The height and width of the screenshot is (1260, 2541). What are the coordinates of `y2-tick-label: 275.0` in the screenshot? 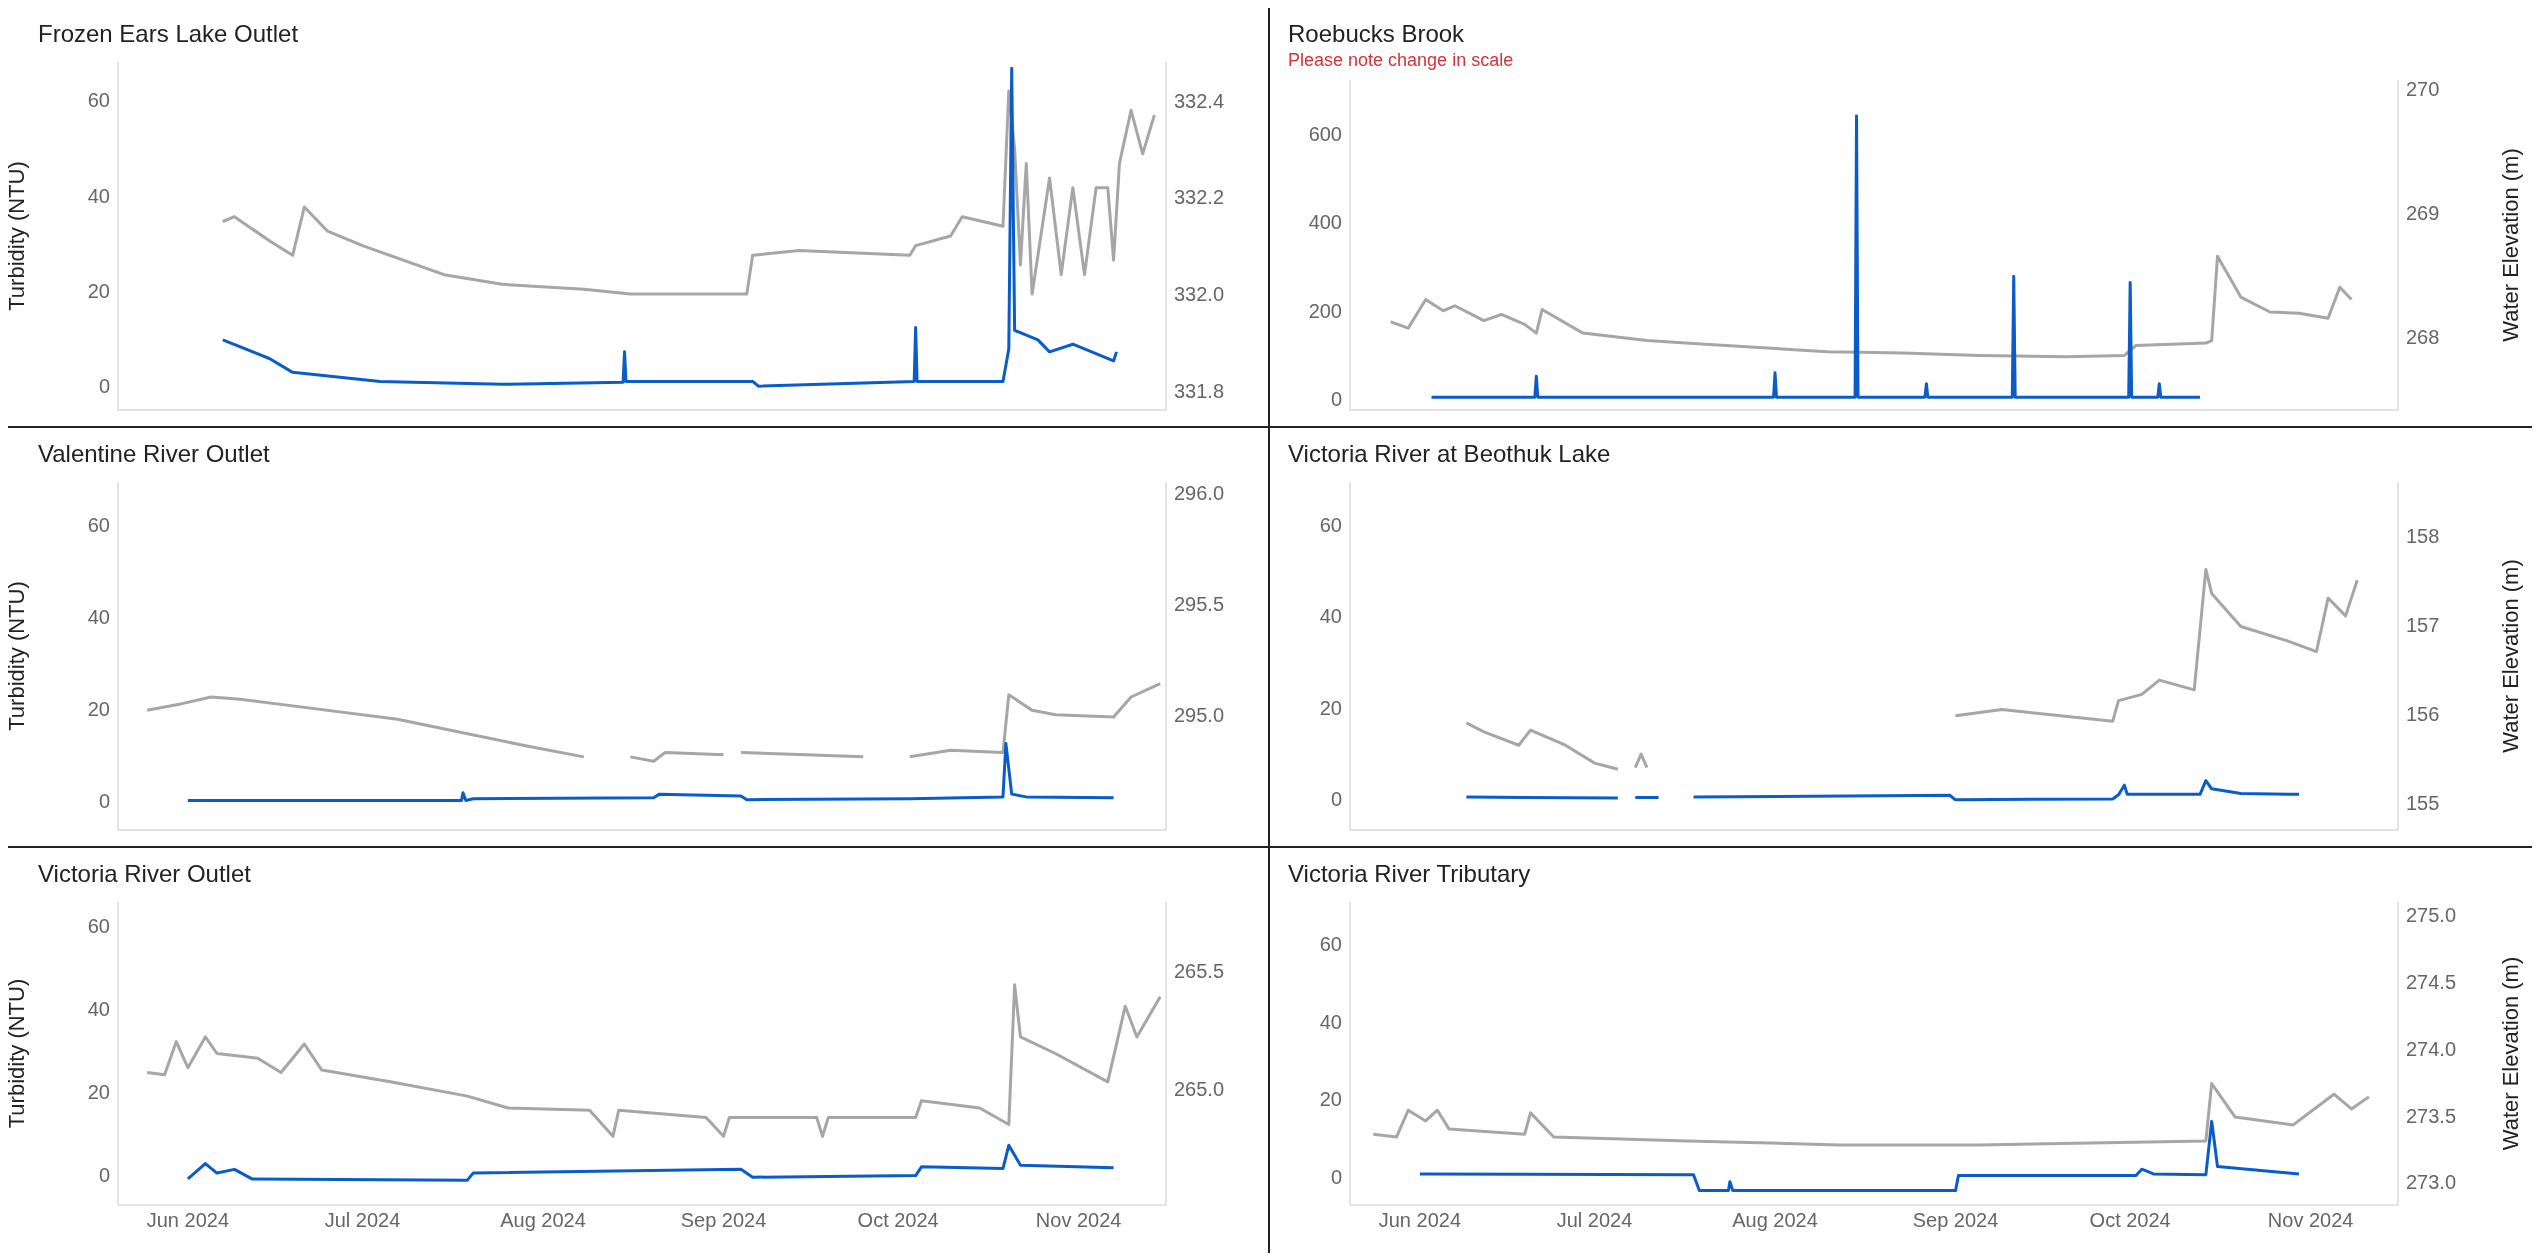 It's located at (2431, 915).